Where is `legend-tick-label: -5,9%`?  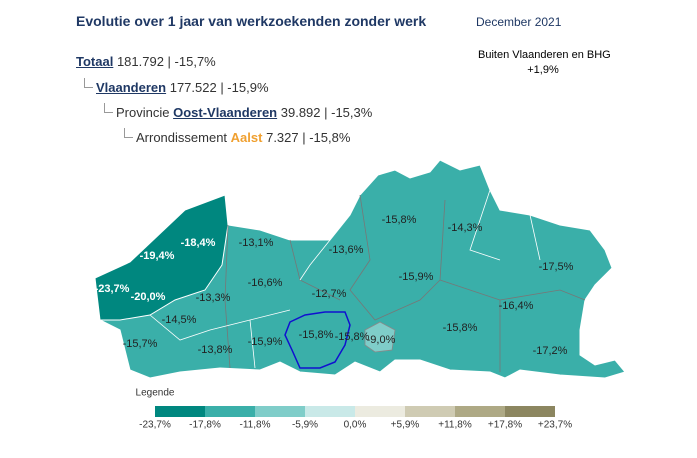
legend-tick-label: -5,9% is located at coordinates (305, 425).